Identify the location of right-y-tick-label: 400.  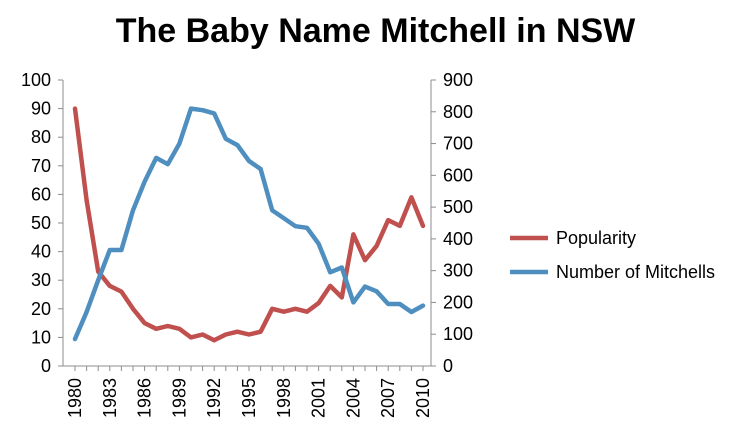
(458, 239).